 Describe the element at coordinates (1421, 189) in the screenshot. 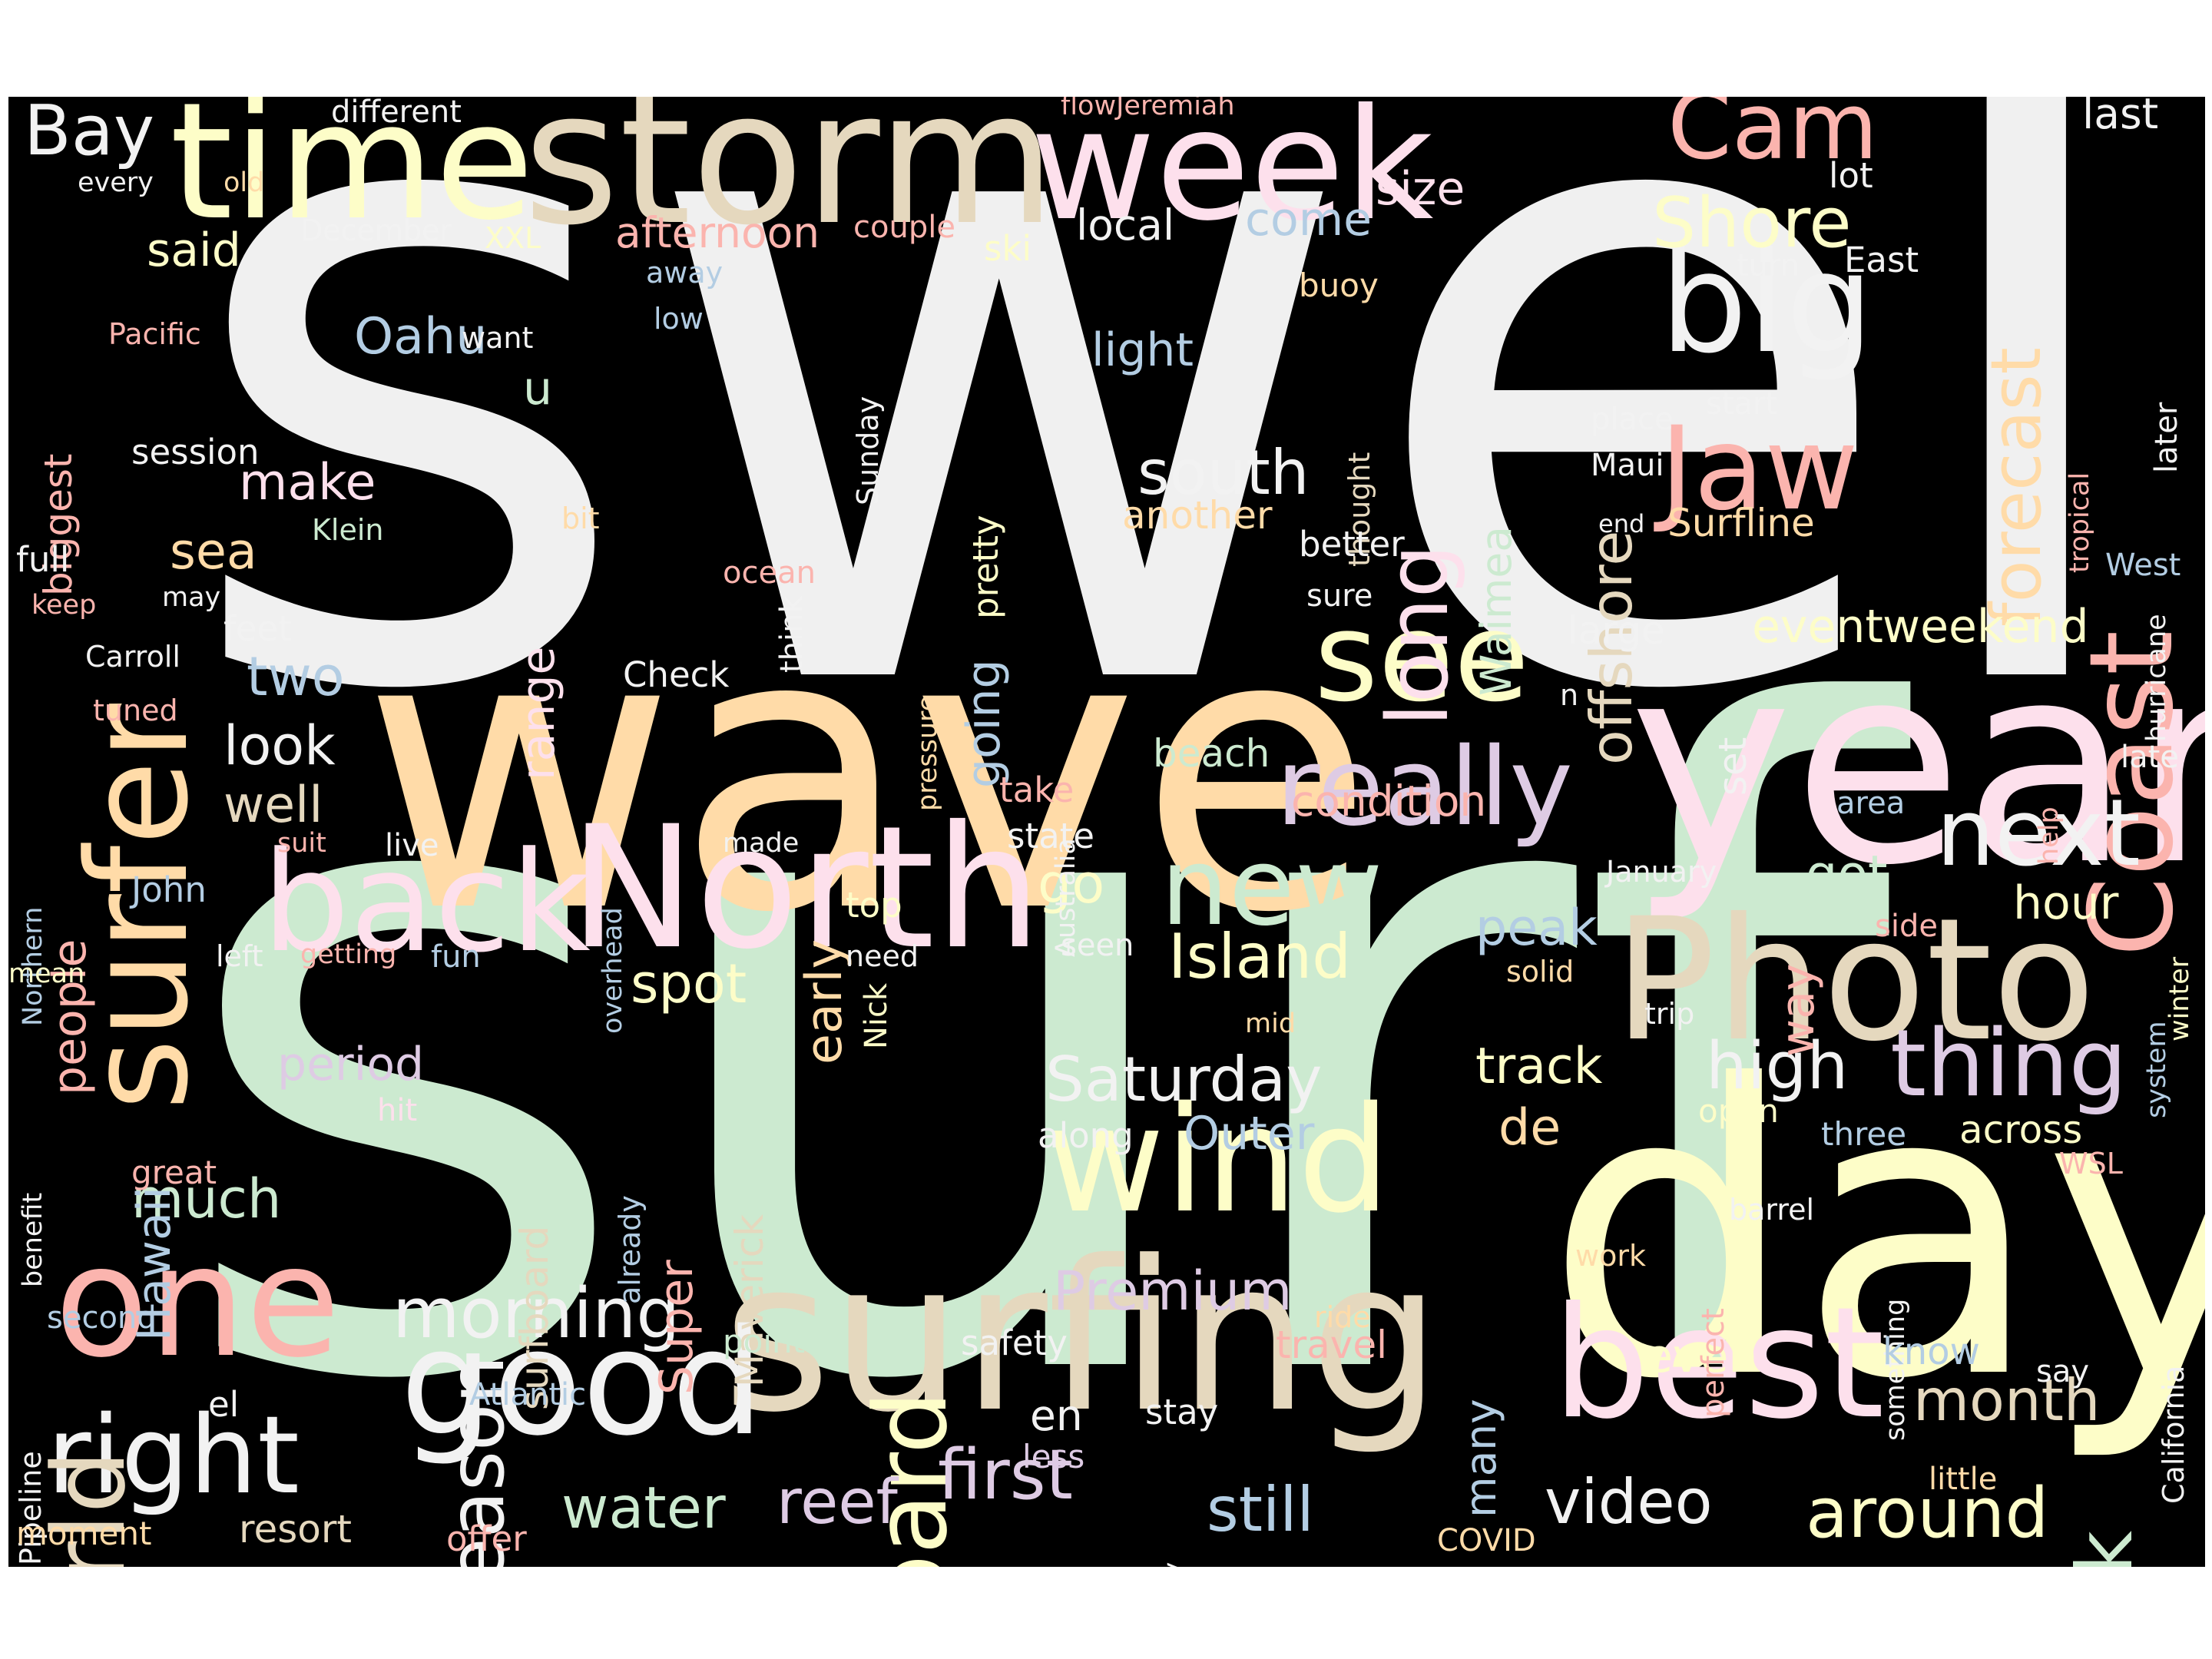

I see `cloud-word-size: size` at that location.